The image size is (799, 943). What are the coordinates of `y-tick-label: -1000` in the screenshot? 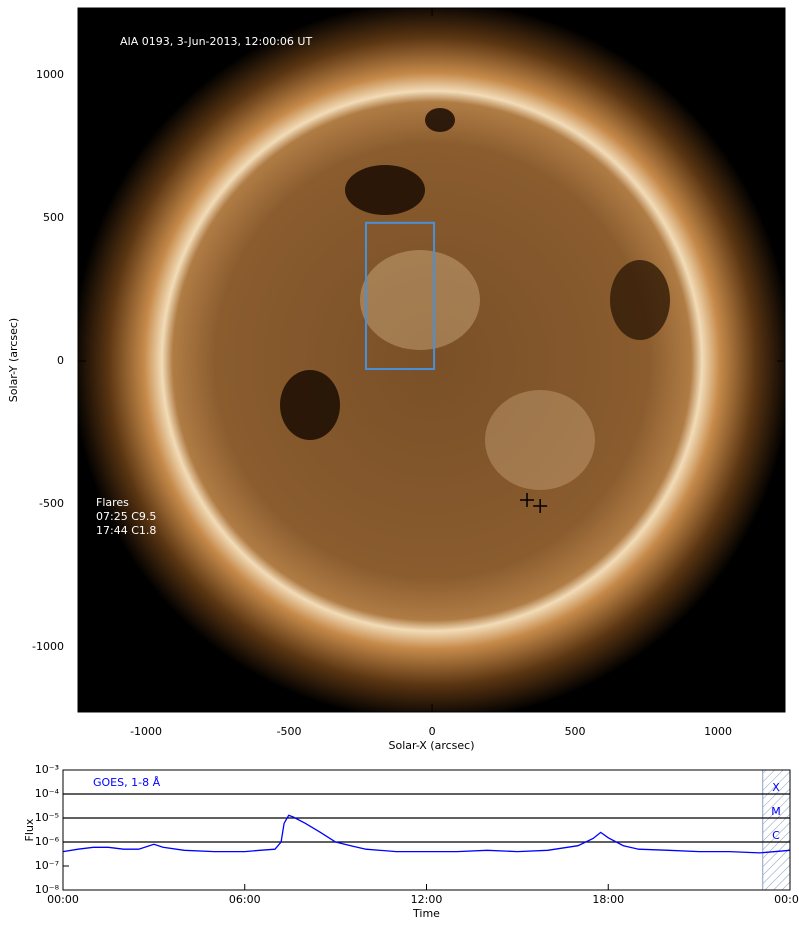 It's located at (48, 646).